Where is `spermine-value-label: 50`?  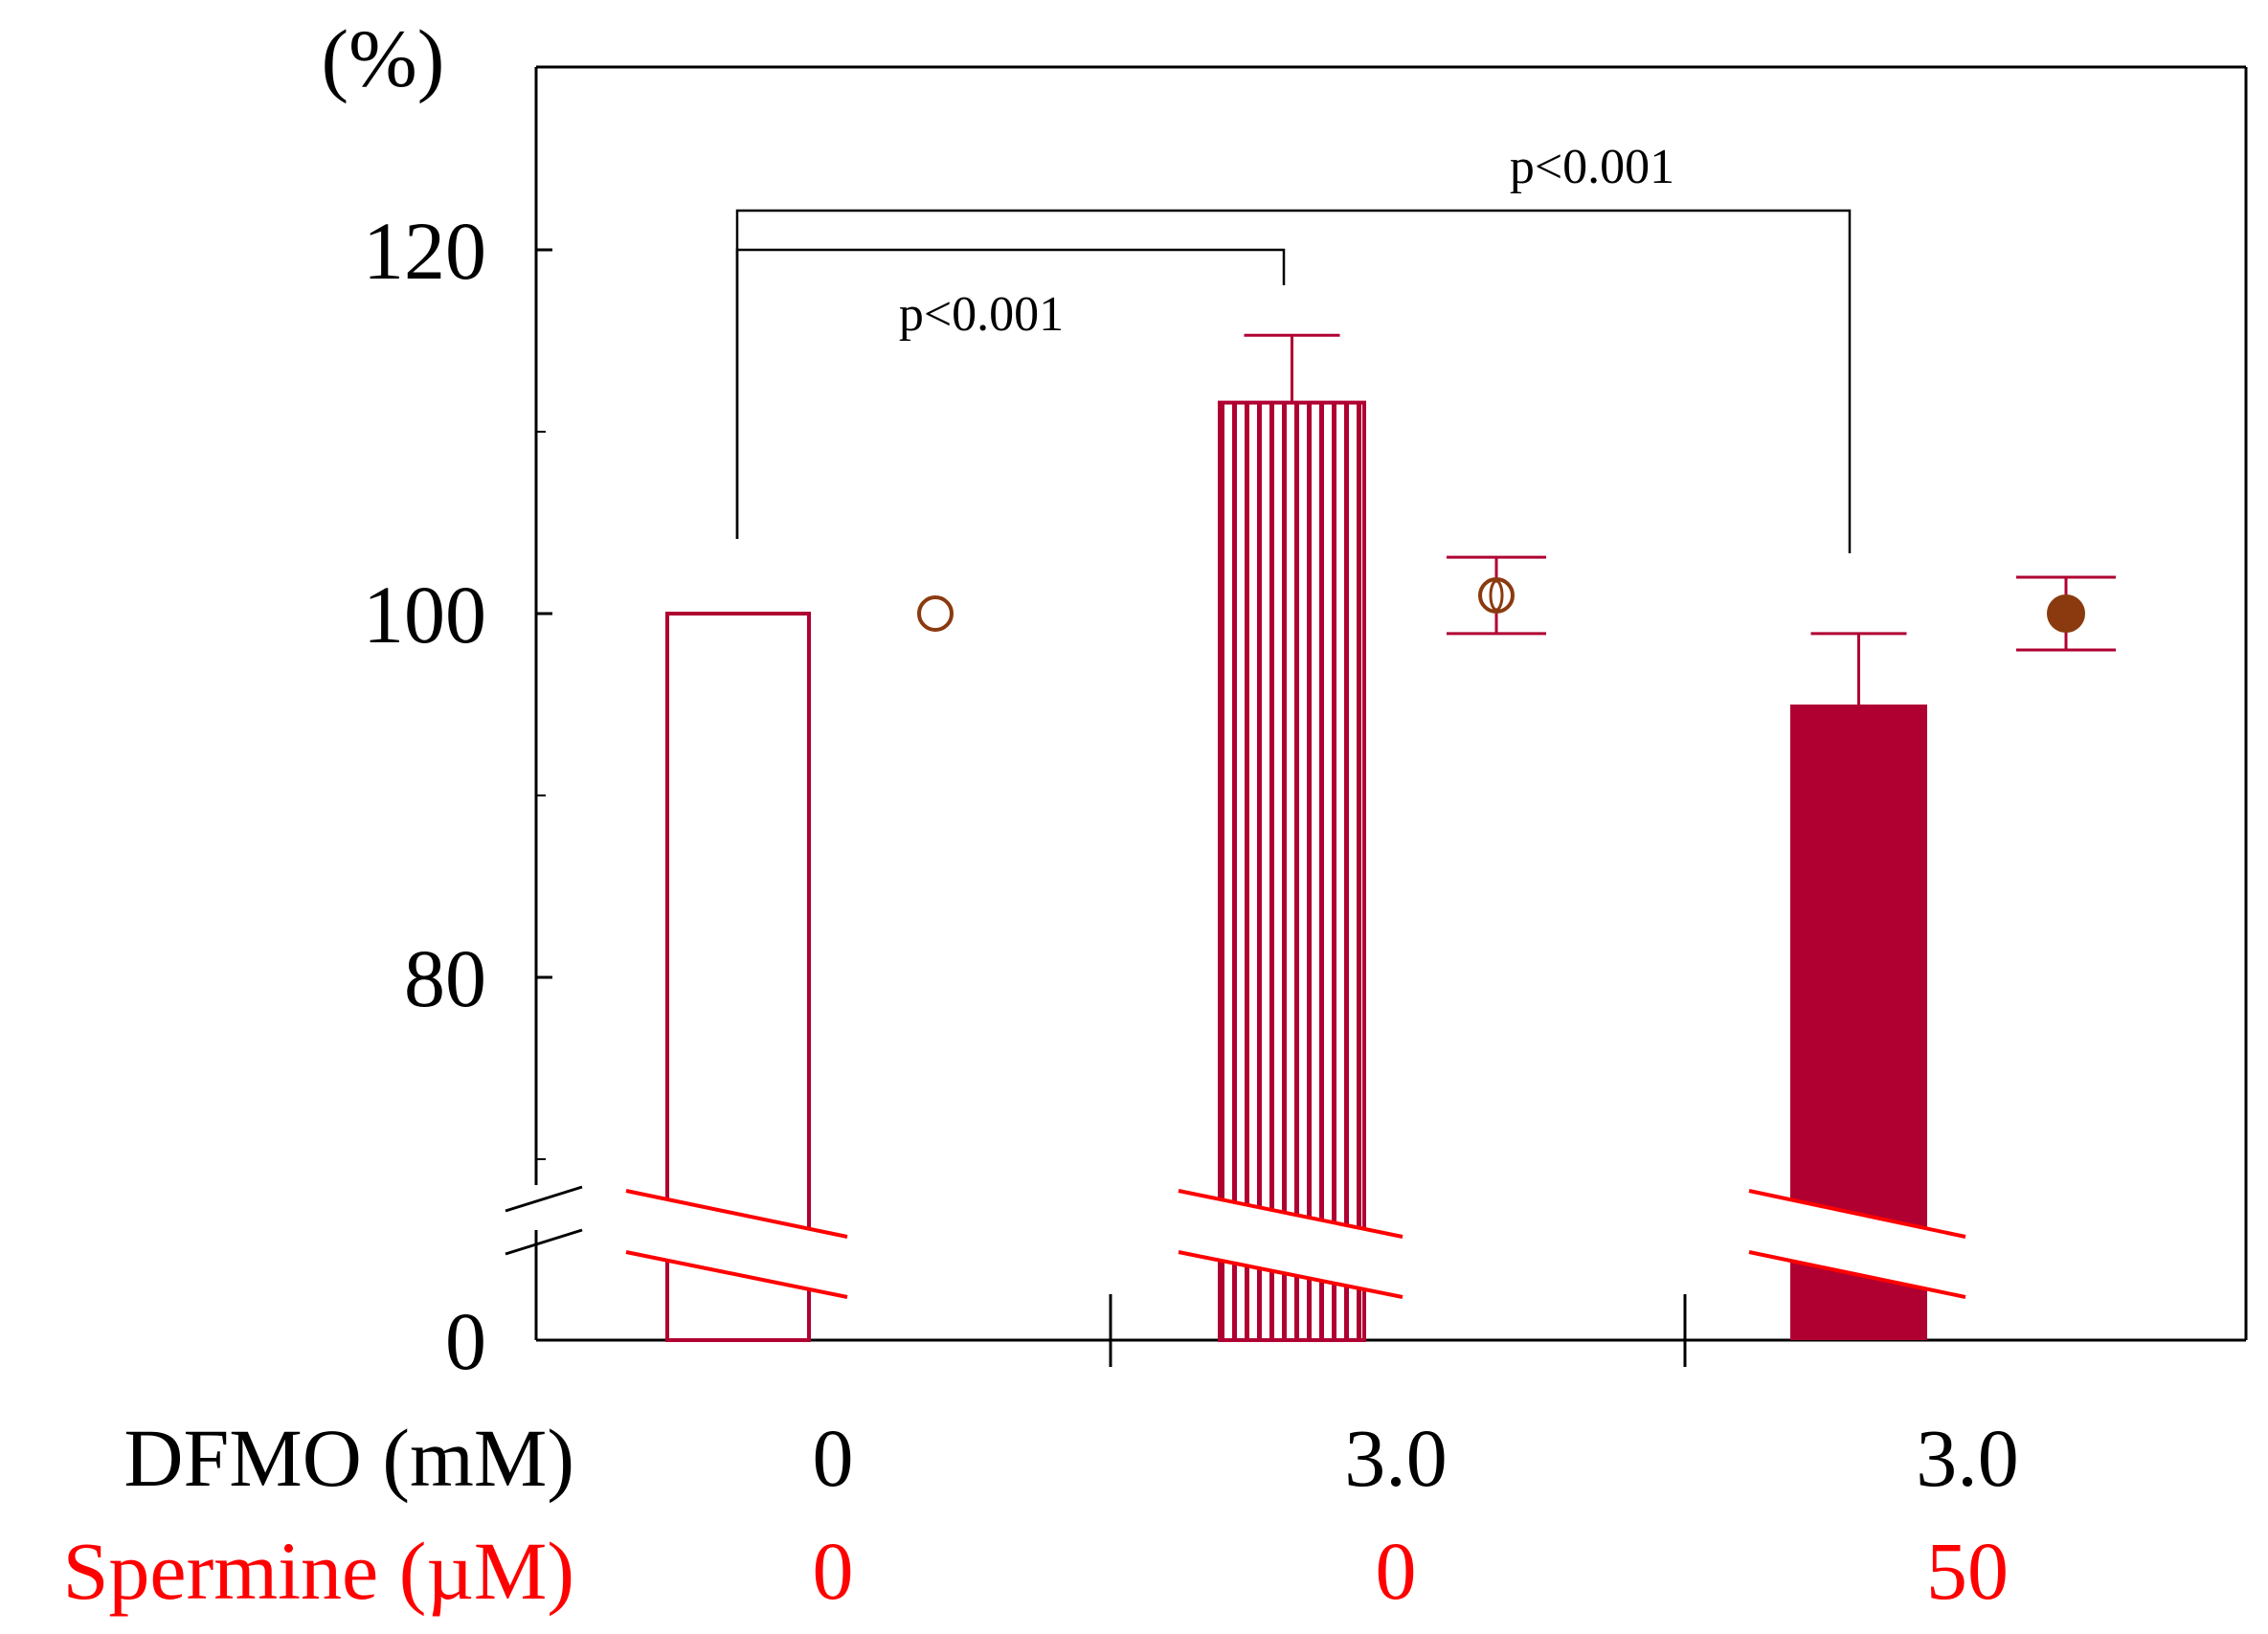 spermine-value-label: 50 is located at coordinates (1968, 1571).